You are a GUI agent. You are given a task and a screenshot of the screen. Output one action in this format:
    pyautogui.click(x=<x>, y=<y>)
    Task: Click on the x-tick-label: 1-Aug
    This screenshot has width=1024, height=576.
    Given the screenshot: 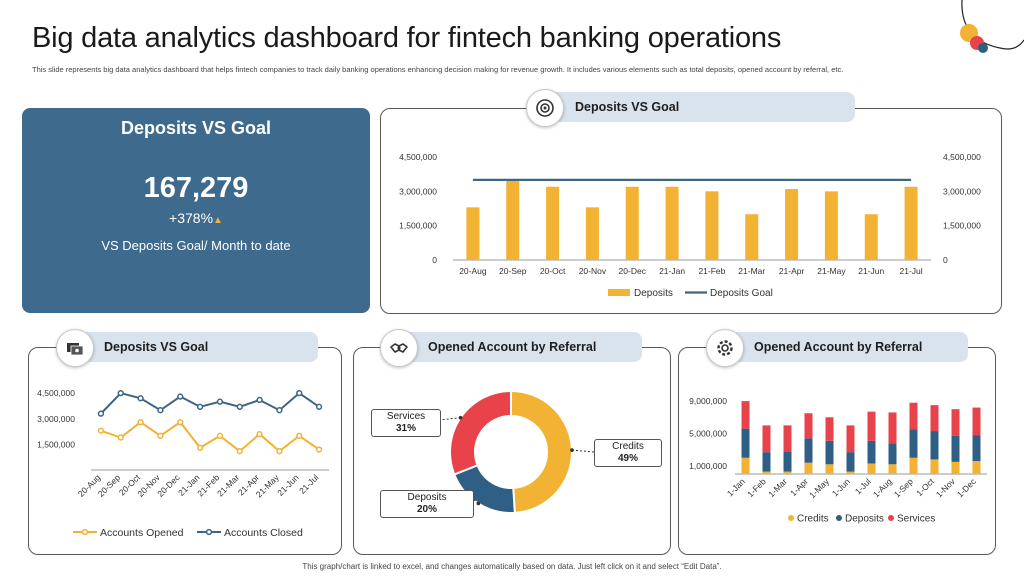 What is the action you would take?
    pyautogui.click(x=882, y=487)
    